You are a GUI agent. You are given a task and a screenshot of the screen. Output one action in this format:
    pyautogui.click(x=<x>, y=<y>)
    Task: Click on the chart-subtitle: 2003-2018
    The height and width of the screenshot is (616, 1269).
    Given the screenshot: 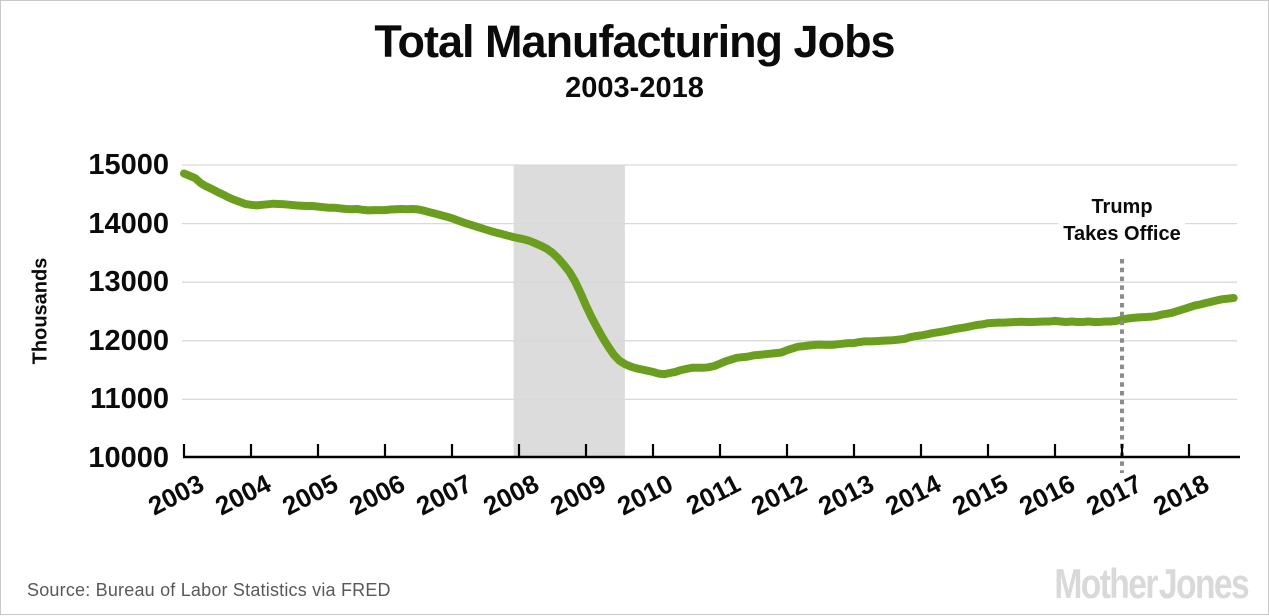 What is the action you would take?
    pyautogui.click(x=634, y=88)
    